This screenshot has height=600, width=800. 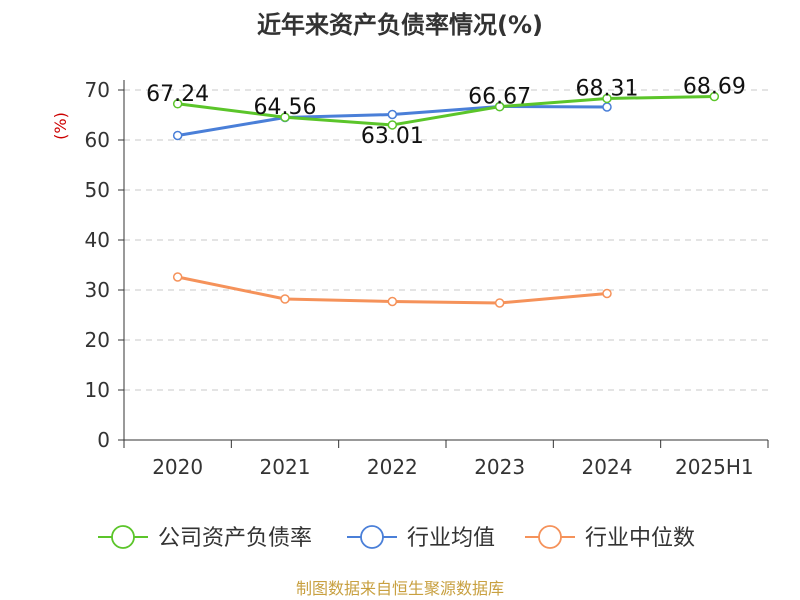 What do you see at coordinates (60, 126) in the screenshot?
I see `y-axis-label: (%)` at bounding box center [60, 126].